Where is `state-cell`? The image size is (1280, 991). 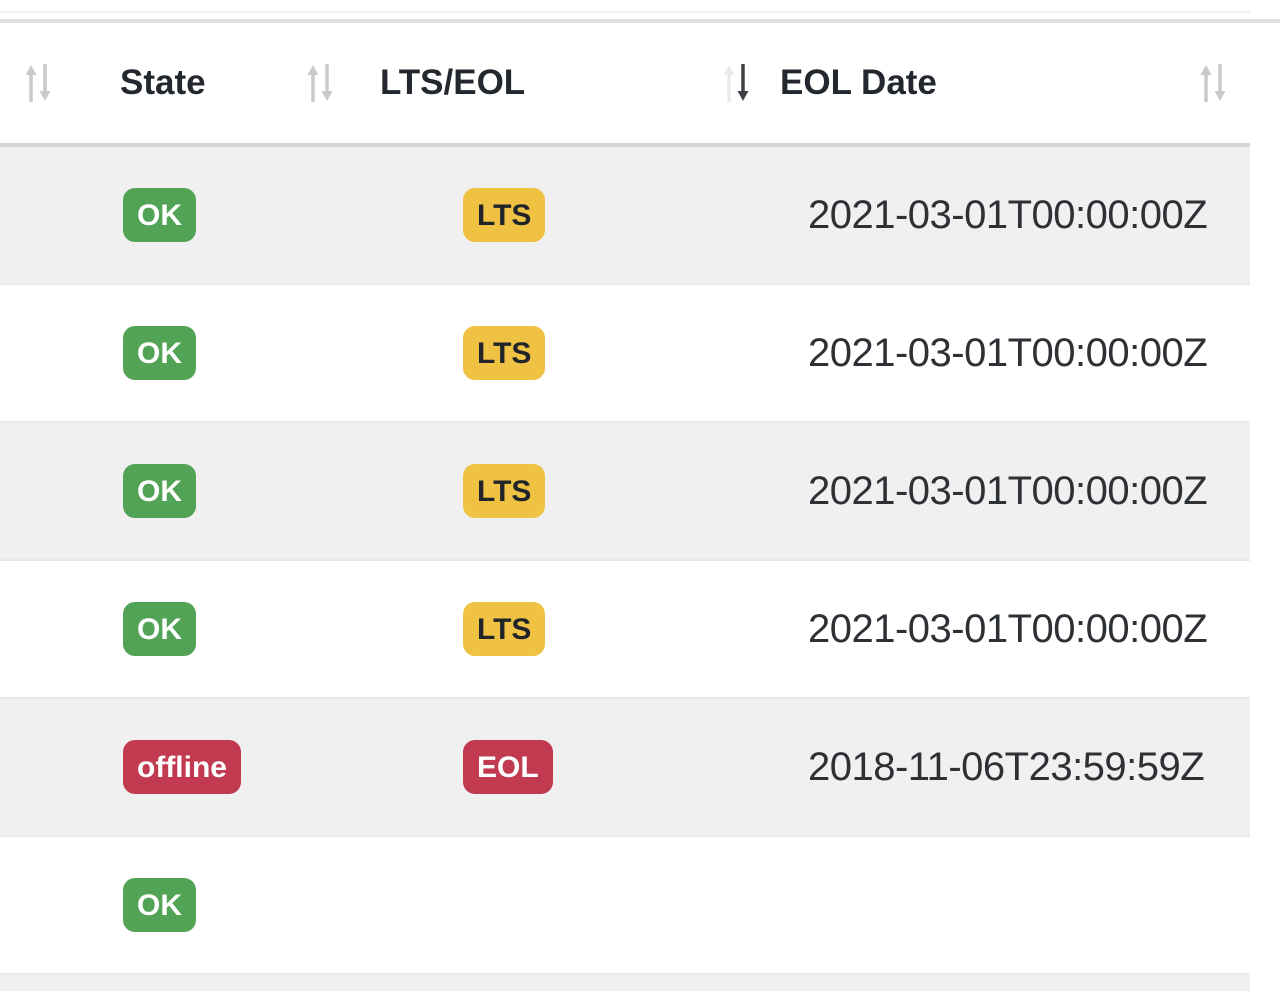 state-cell is located at coordinates (213, 983).